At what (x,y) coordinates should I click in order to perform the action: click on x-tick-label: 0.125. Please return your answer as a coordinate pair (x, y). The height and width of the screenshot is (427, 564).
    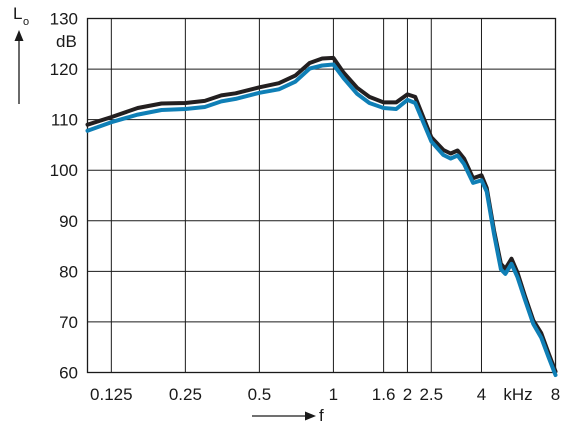
    Looking at the image, I should click on (111, 394).